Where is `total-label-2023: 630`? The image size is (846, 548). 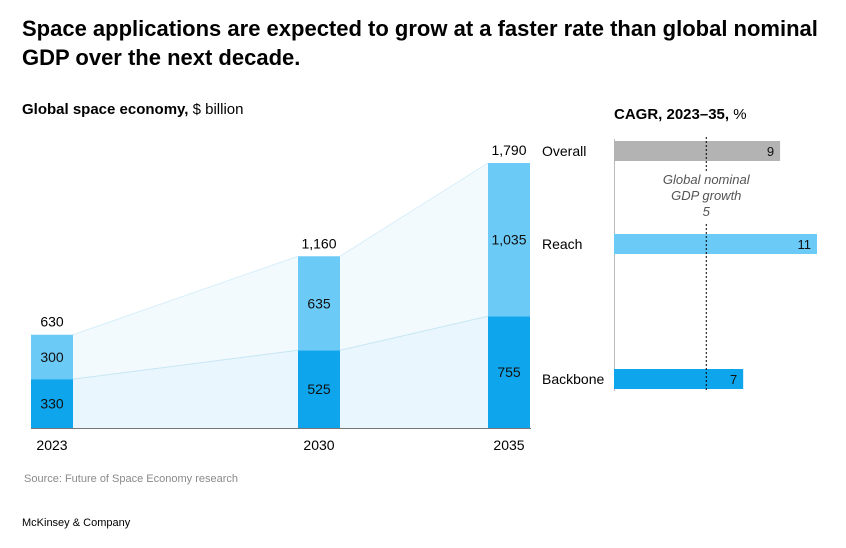 total-label-2023: 630 is located at coordinates (52, 322).